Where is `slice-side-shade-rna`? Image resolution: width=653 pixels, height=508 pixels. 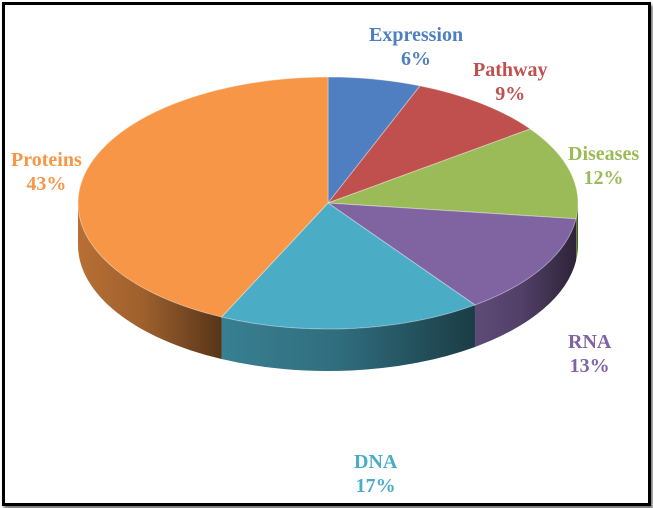
slice-side-shade-rna is located at coordinates (525, 282).